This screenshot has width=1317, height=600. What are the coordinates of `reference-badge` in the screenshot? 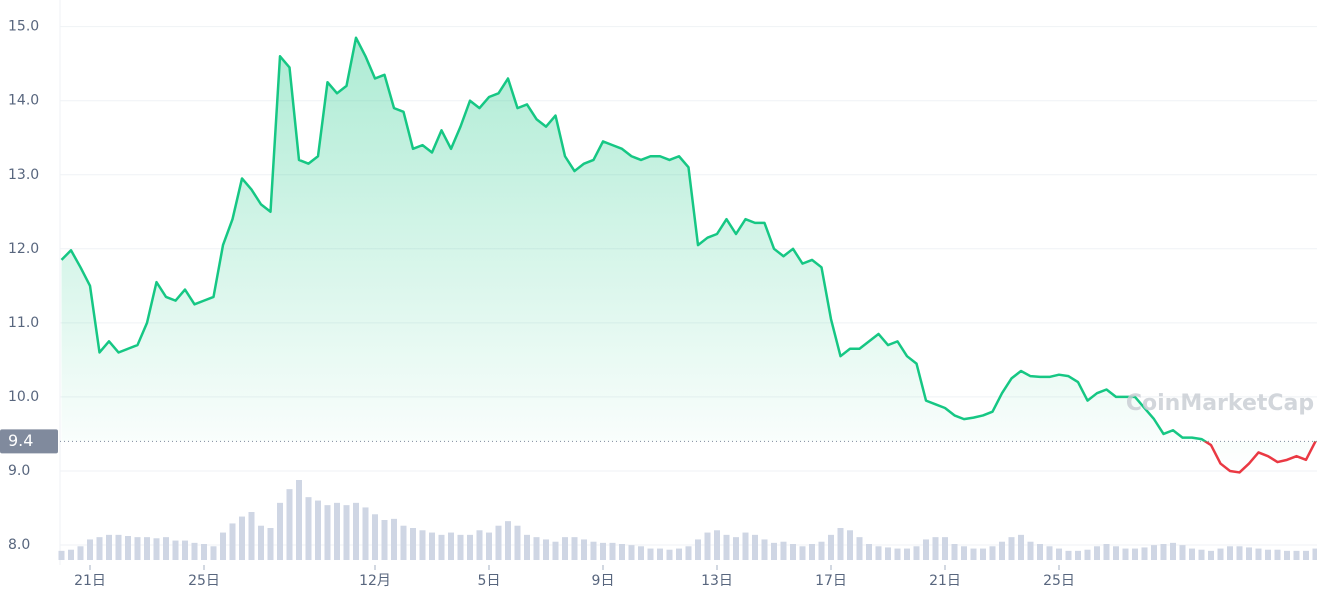 It's located at (29, 441).